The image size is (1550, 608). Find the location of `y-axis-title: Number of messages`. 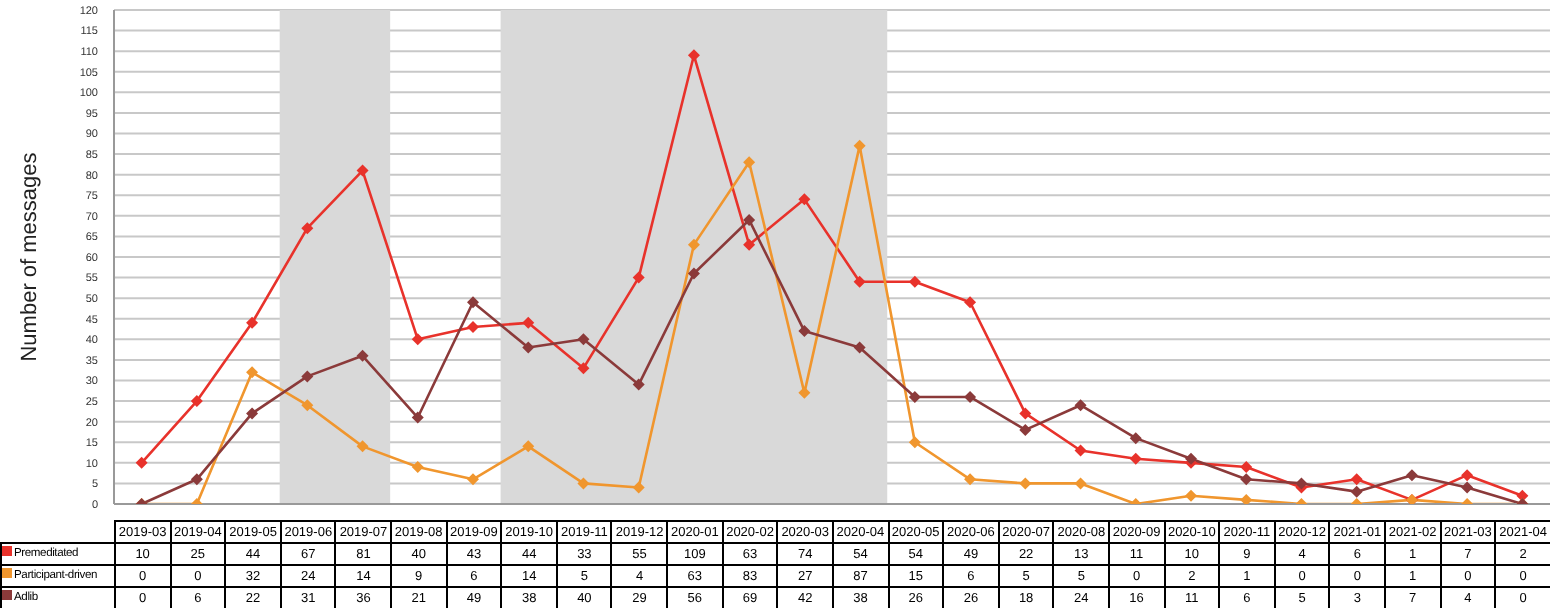

y-axis-title: Number of messages is located at coordinates (29, 256).